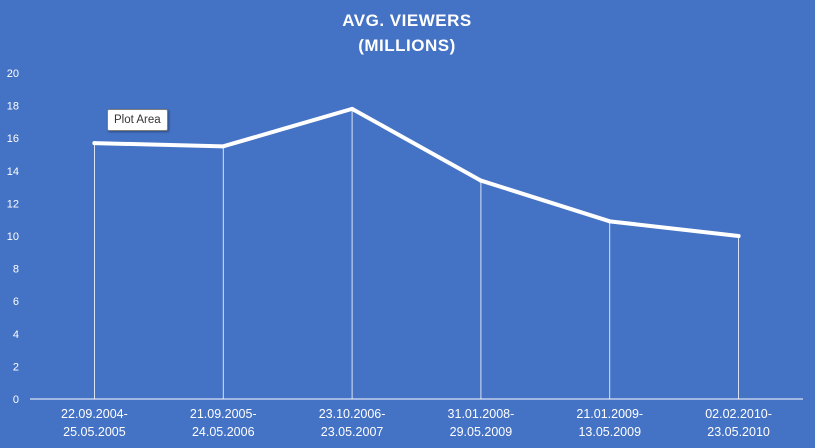  What do you see at coordinates (223, 414) in the screenshot?
I see `x-tick-label: 21.09.2005-` at bounding box center [223, 414].